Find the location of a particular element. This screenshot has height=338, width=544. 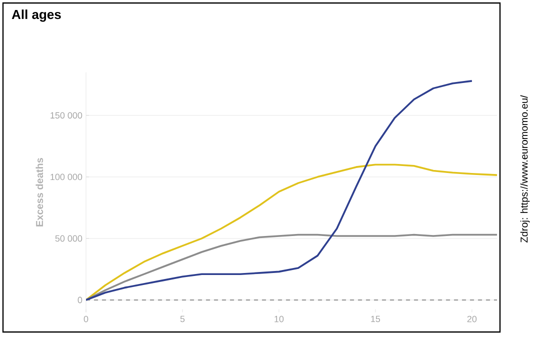

x-tick-label: 20 is located at coordinates (472, 319).